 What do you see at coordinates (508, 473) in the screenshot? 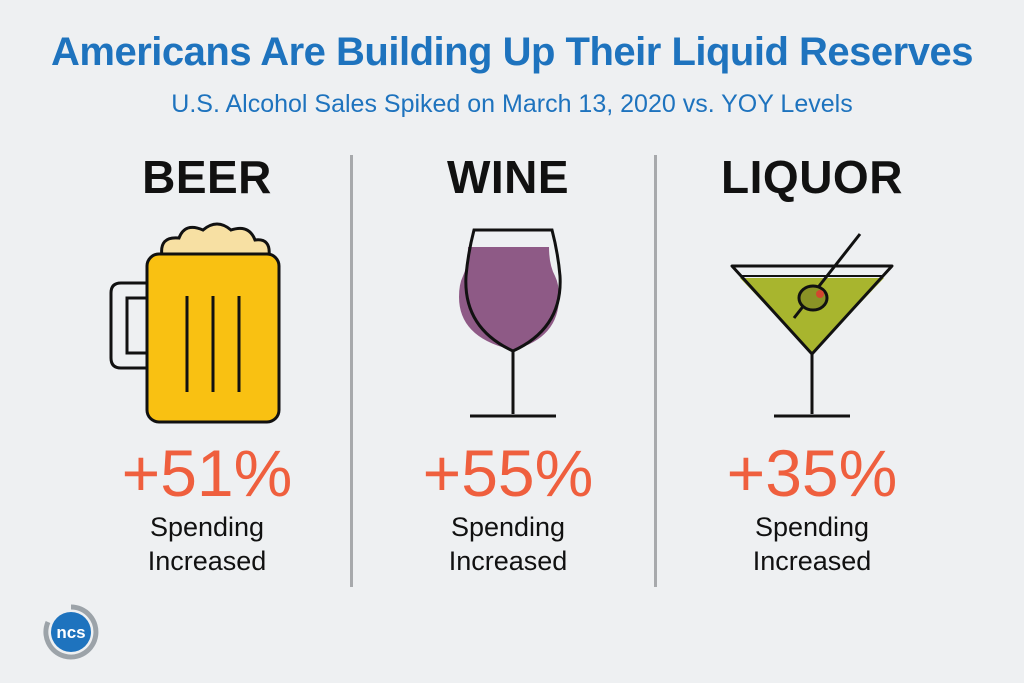
I see `percent-change: +55%` at bounding box center [508, 473].